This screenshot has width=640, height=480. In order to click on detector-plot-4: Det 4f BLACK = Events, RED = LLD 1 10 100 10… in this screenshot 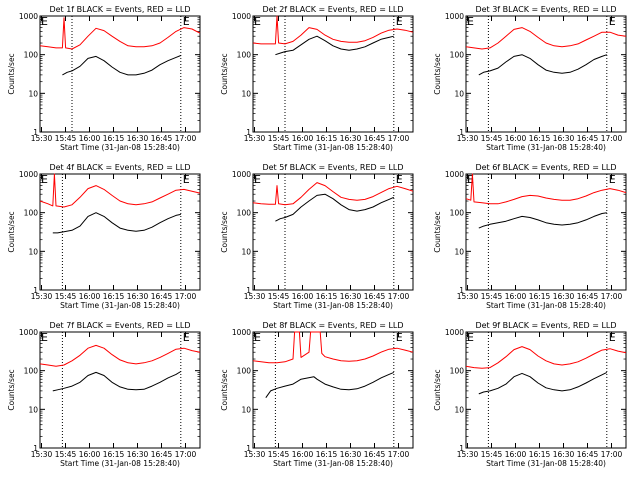, I will do `click(104, 236)`.